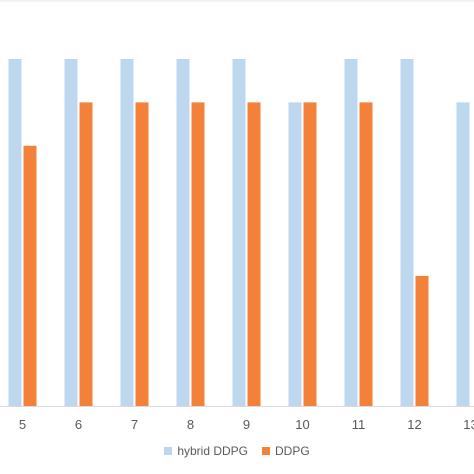  Describe the element at coordinates (190, 424) in the screenshot. I see `x-tick-label-8: 8` at that location.